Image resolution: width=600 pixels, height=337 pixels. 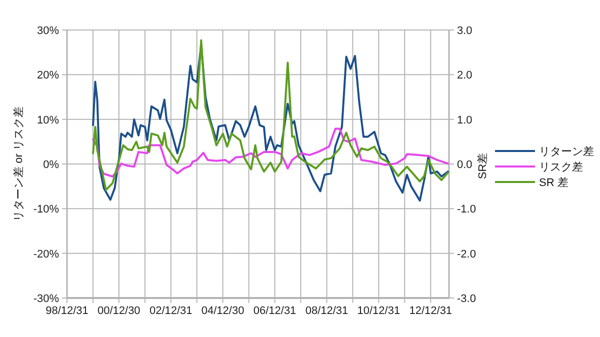 I want to click on y2-tick-label: -3.0, so click(x=466, y=299).